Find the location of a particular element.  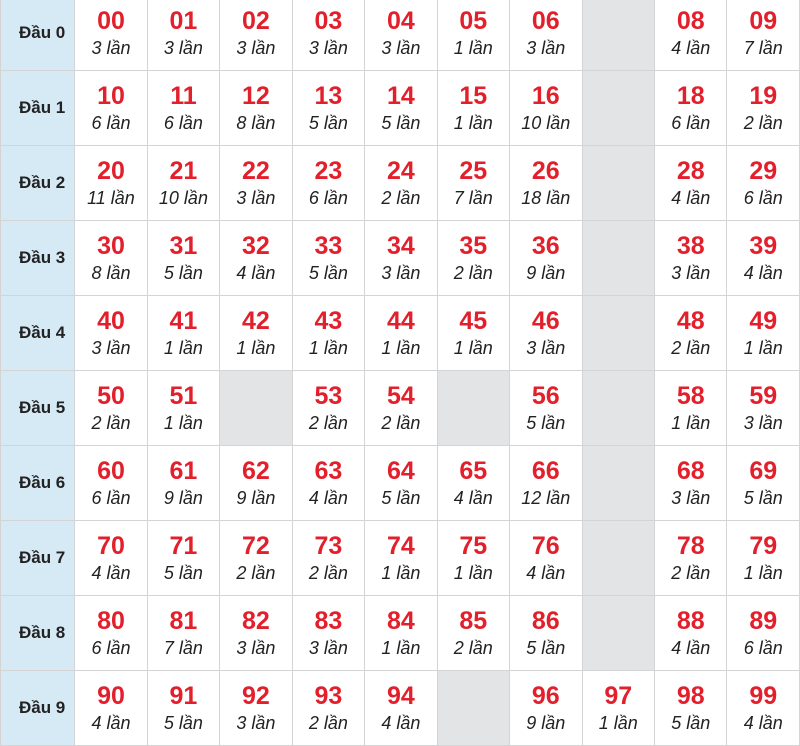

number-cell: 63 4 lần is located at coordinates (328, 483).